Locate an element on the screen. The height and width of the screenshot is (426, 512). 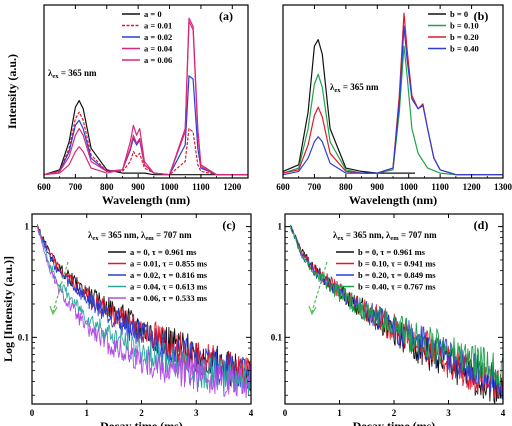
legend-entry: b = 0 is located at coordinates (459, 14).